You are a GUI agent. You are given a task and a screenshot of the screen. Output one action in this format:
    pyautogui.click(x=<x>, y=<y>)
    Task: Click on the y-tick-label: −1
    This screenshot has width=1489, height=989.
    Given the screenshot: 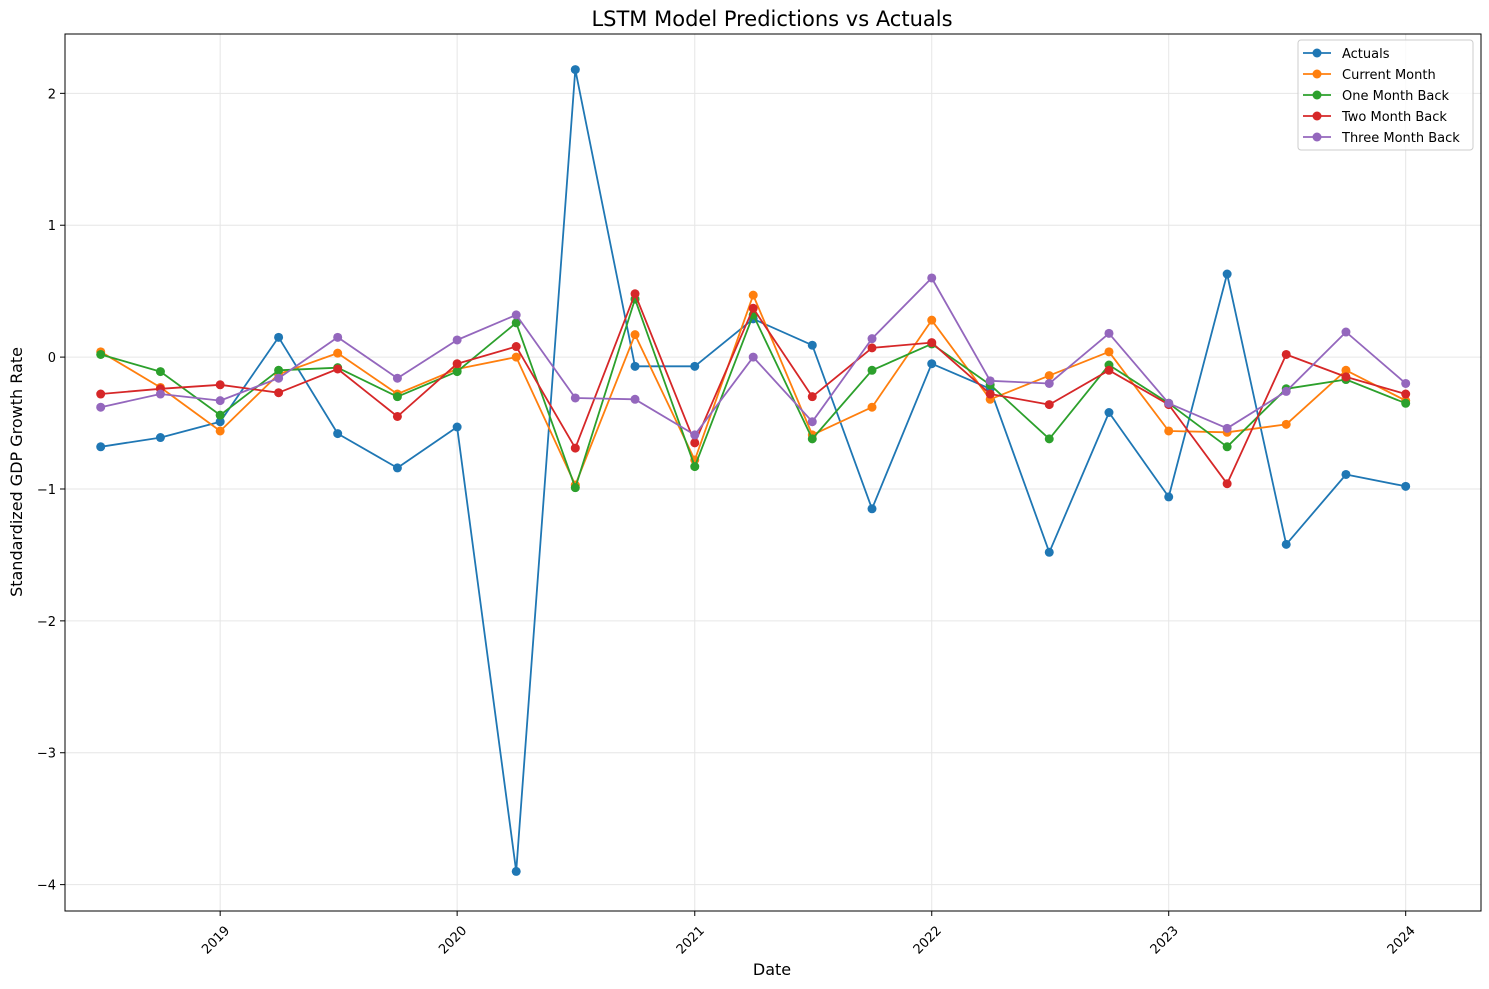 What is the action you would take?
    pyautogui.click(x=46, y=490)
    